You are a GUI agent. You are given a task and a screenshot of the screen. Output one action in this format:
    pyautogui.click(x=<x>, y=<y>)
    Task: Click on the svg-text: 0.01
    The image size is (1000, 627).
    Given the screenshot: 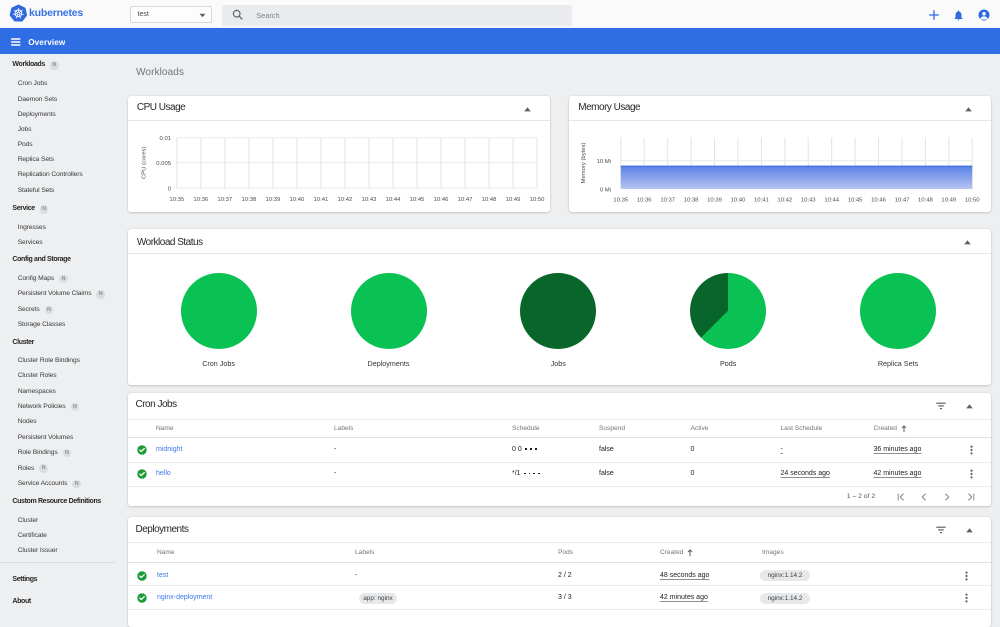 What is the action you would take?
    pyautogui.click(x=165, y=139)
    